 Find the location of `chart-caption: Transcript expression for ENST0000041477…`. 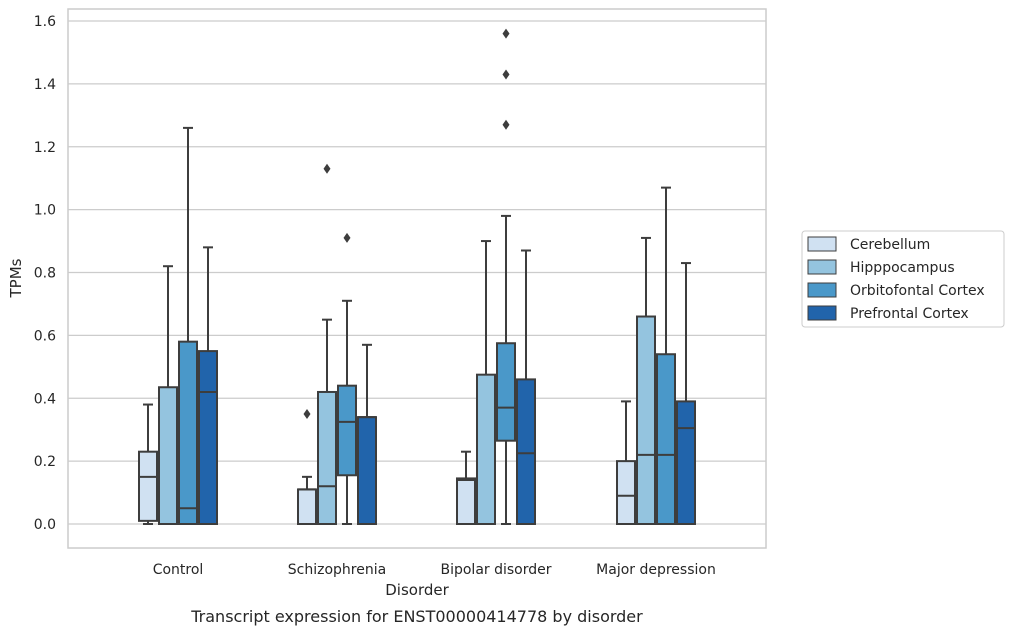

chart-caption: Transcript expression for ENST0000041477… is located at coordinates (416, 616).